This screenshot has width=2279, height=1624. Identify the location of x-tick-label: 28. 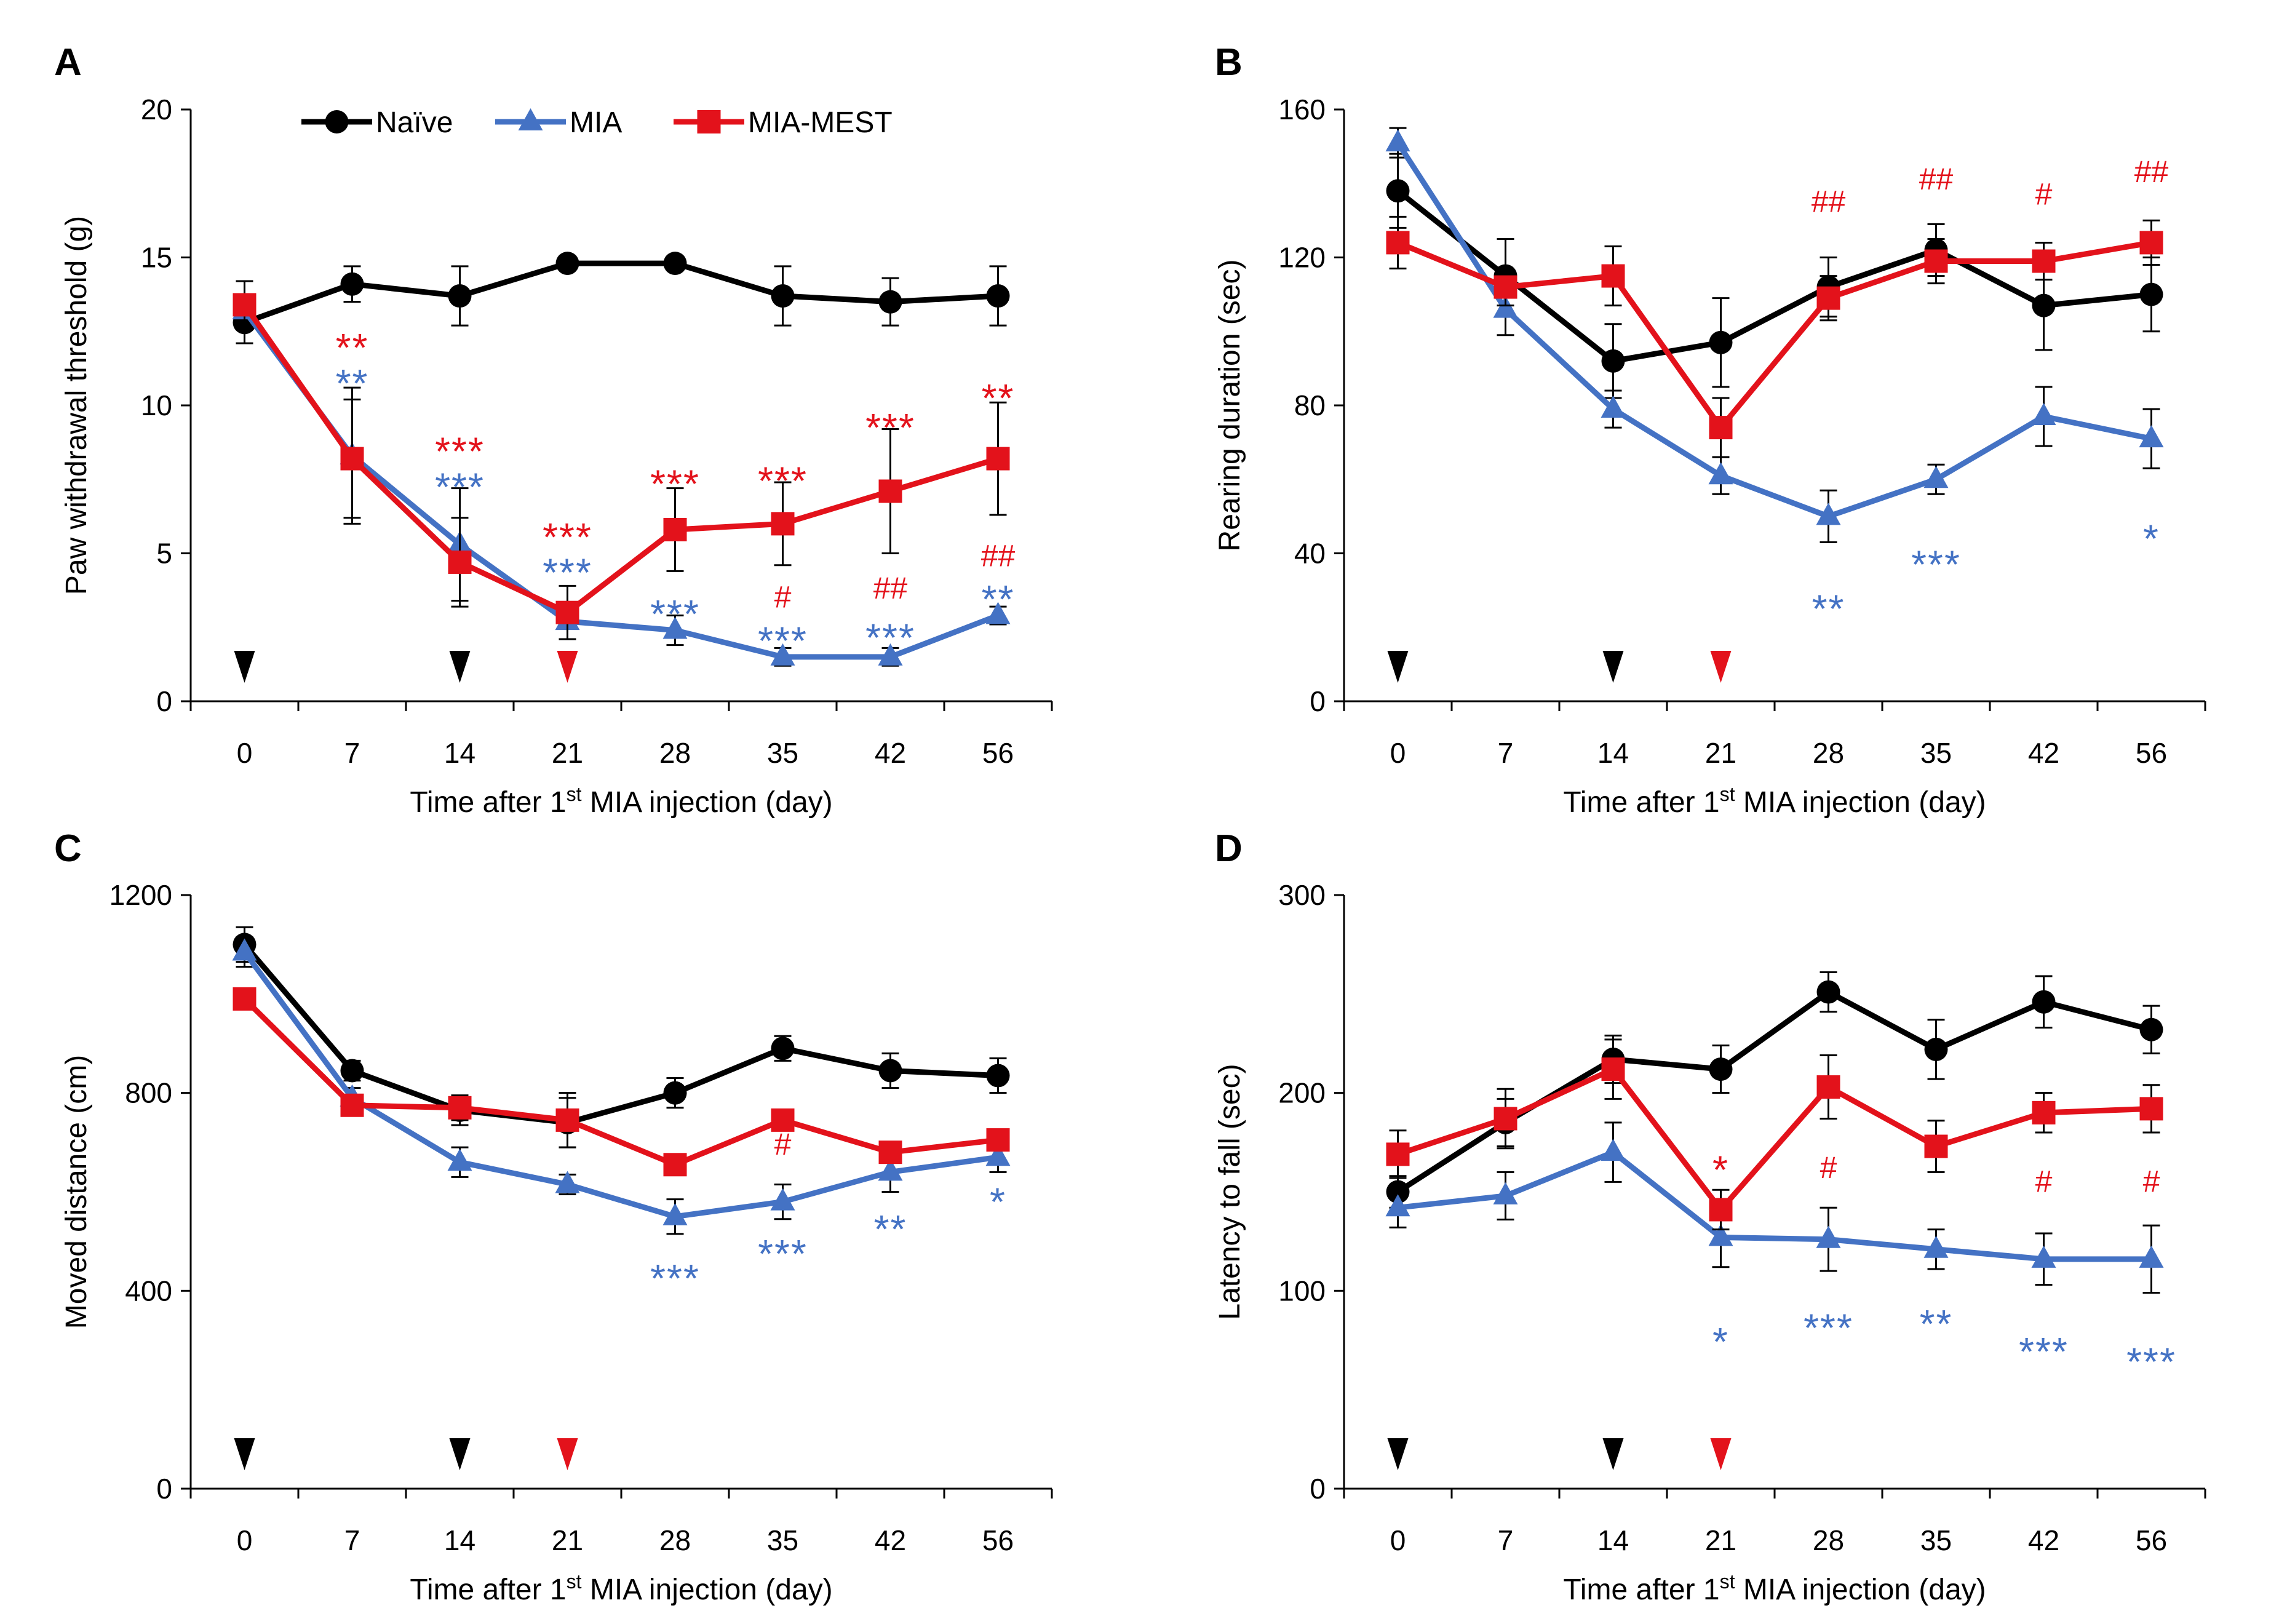
(1828, 753).